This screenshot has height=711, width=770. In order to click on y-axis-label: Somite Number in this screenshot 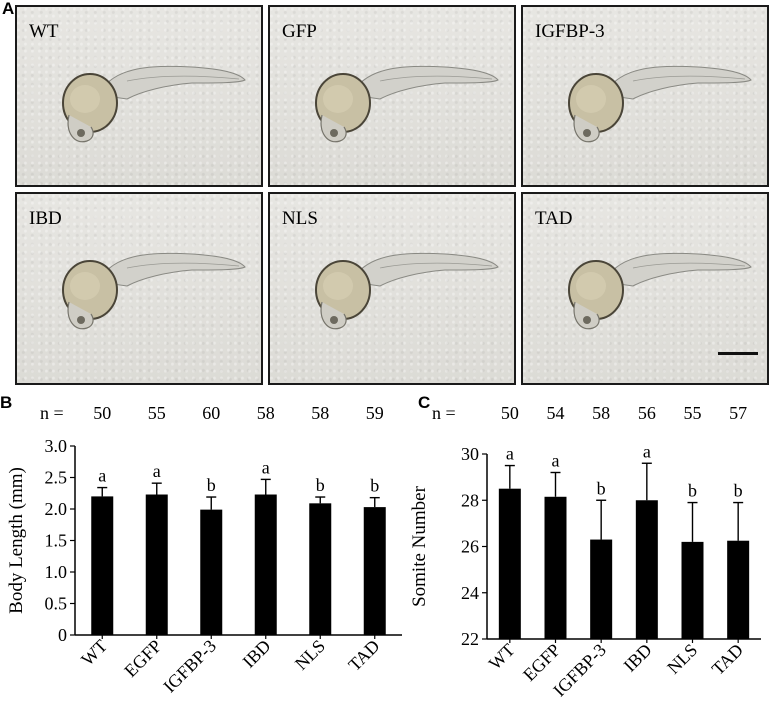, I will do `click(419, 546)`.